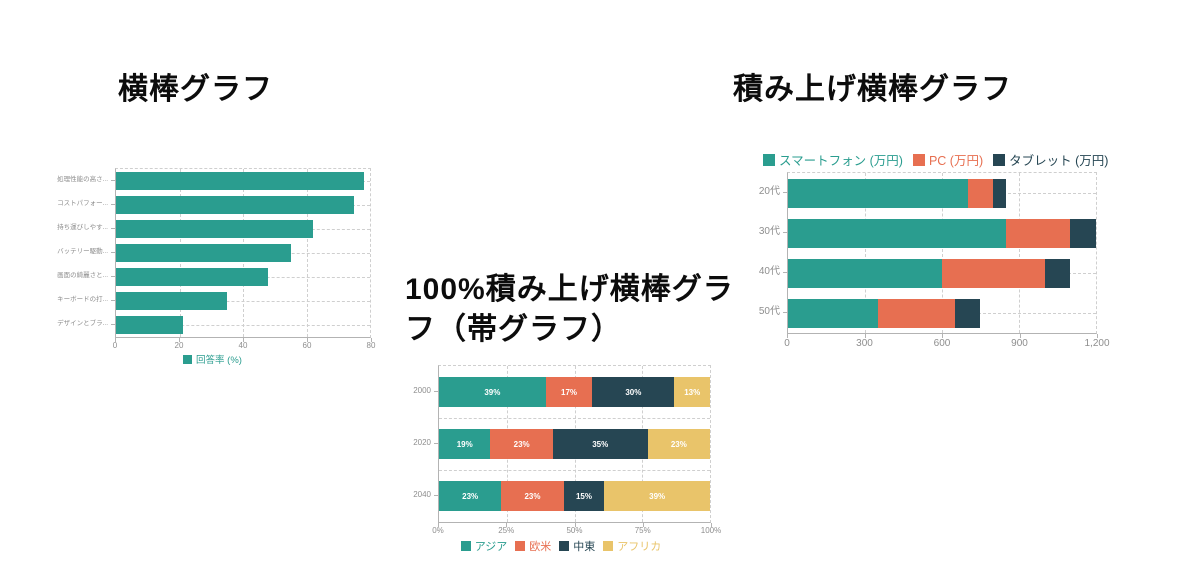 The image size is (1200, 586). I want to click on segment-value-label: 39%, so click(657, 496).